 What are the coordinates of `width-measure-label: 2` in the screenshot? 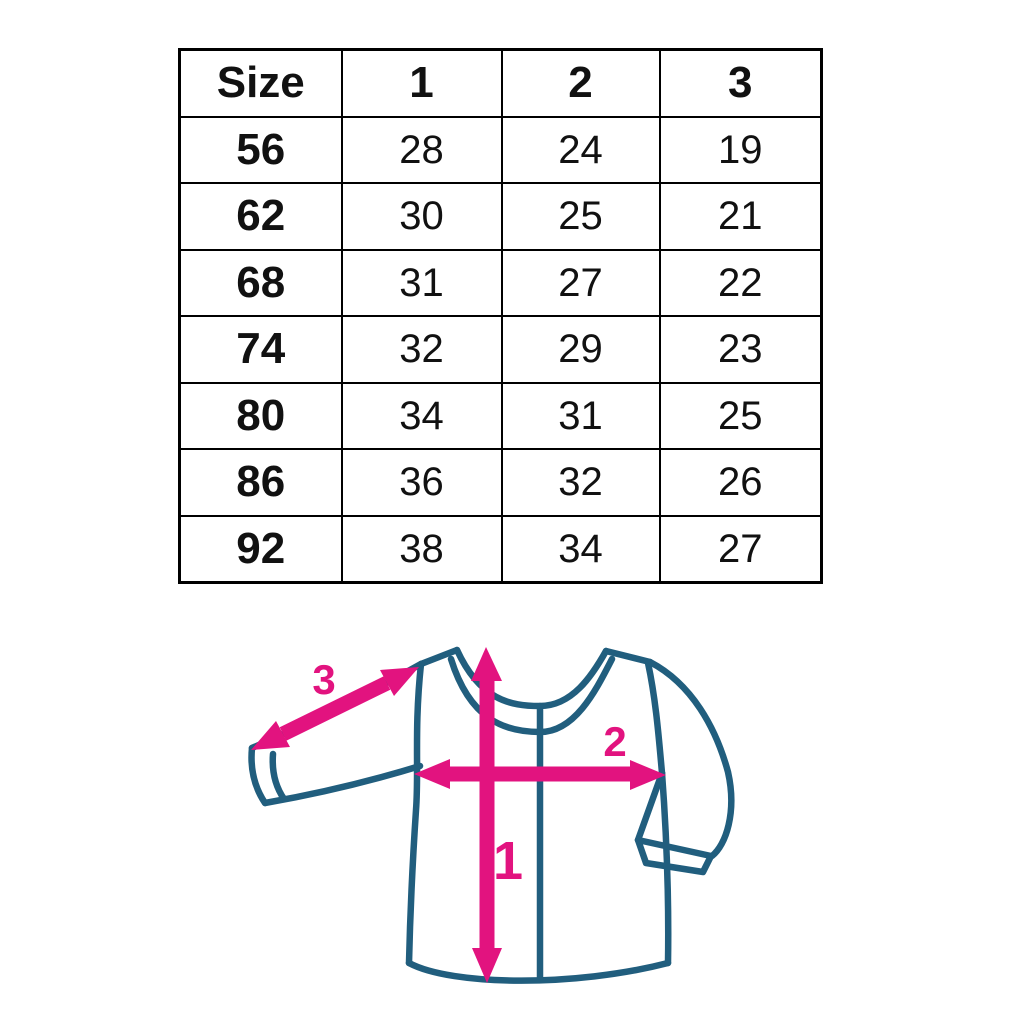 It's located at (614, 741).